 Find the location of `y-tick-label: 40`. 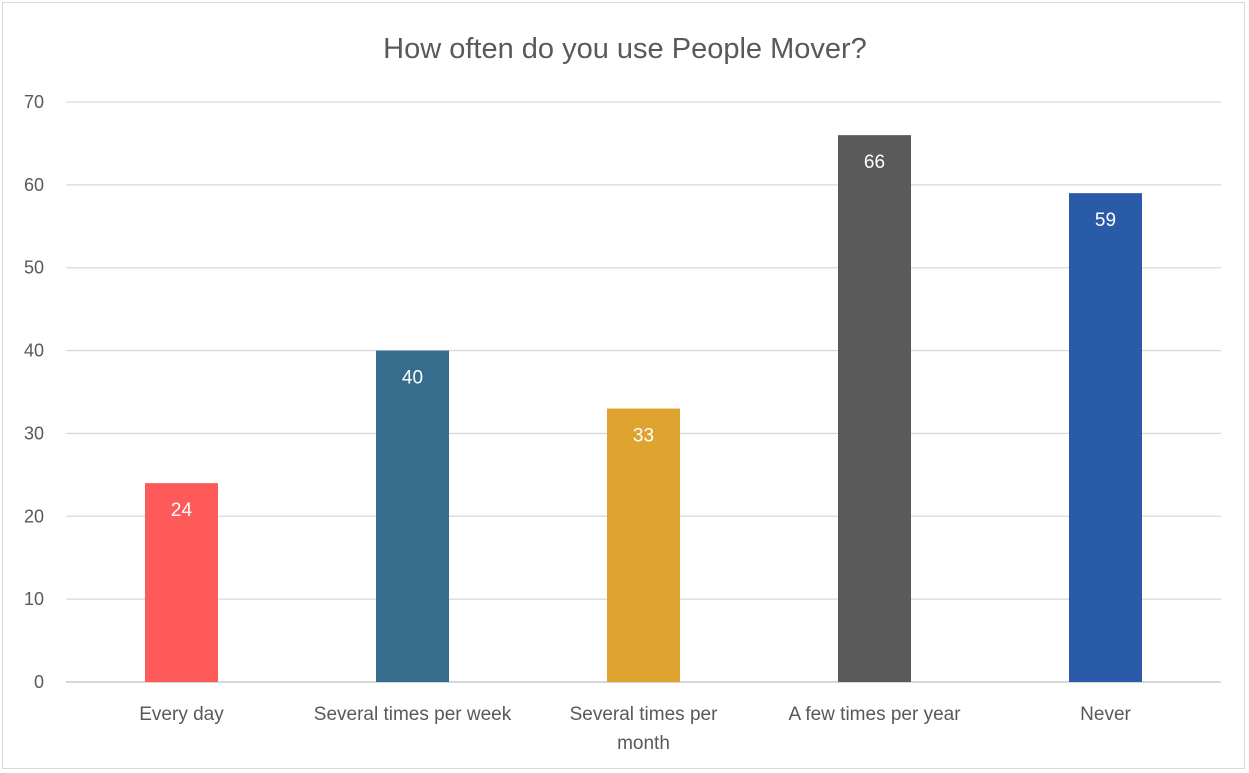

y-tick-label: 40 is located at coordinates (34, 351).